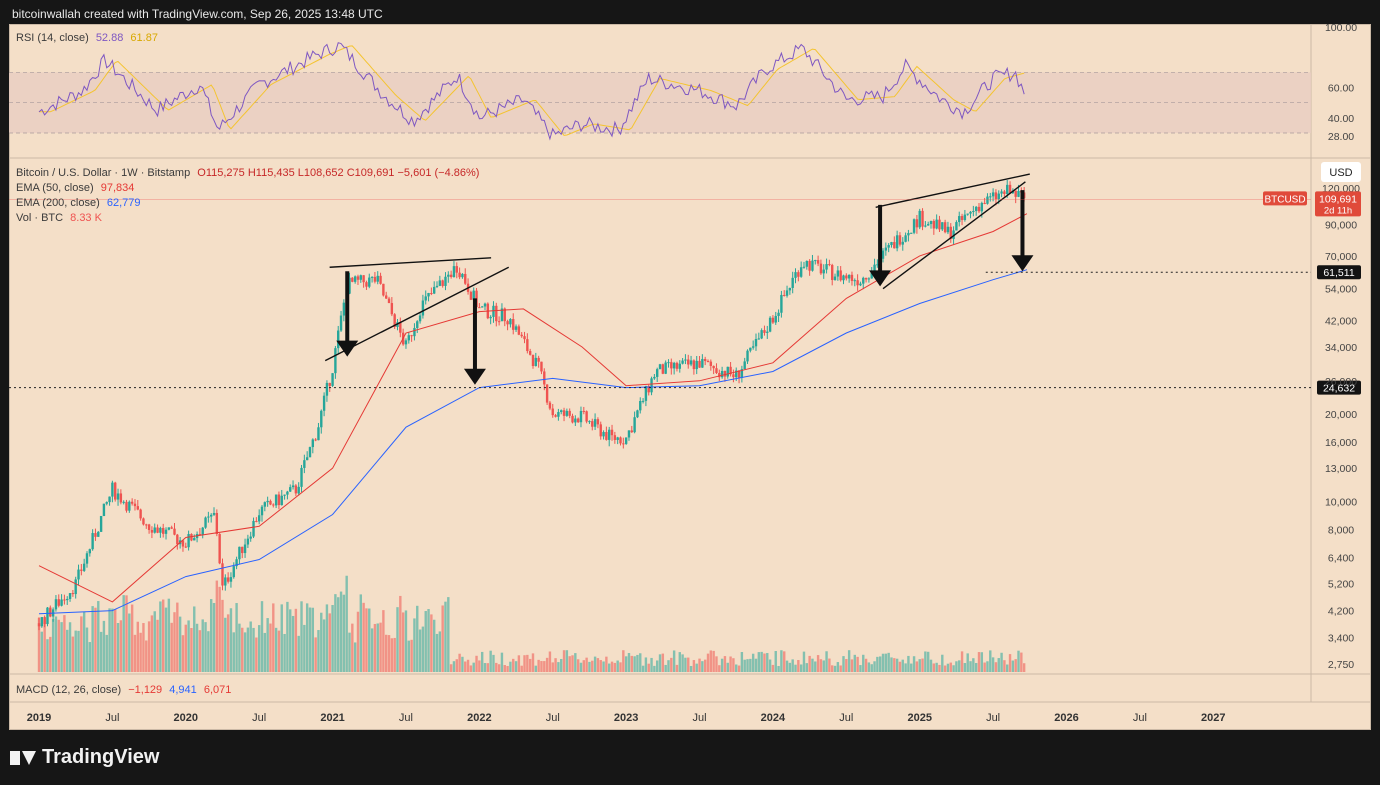  I want to click on rsi-tick-40.00: 40.00, so click(1341, 119).